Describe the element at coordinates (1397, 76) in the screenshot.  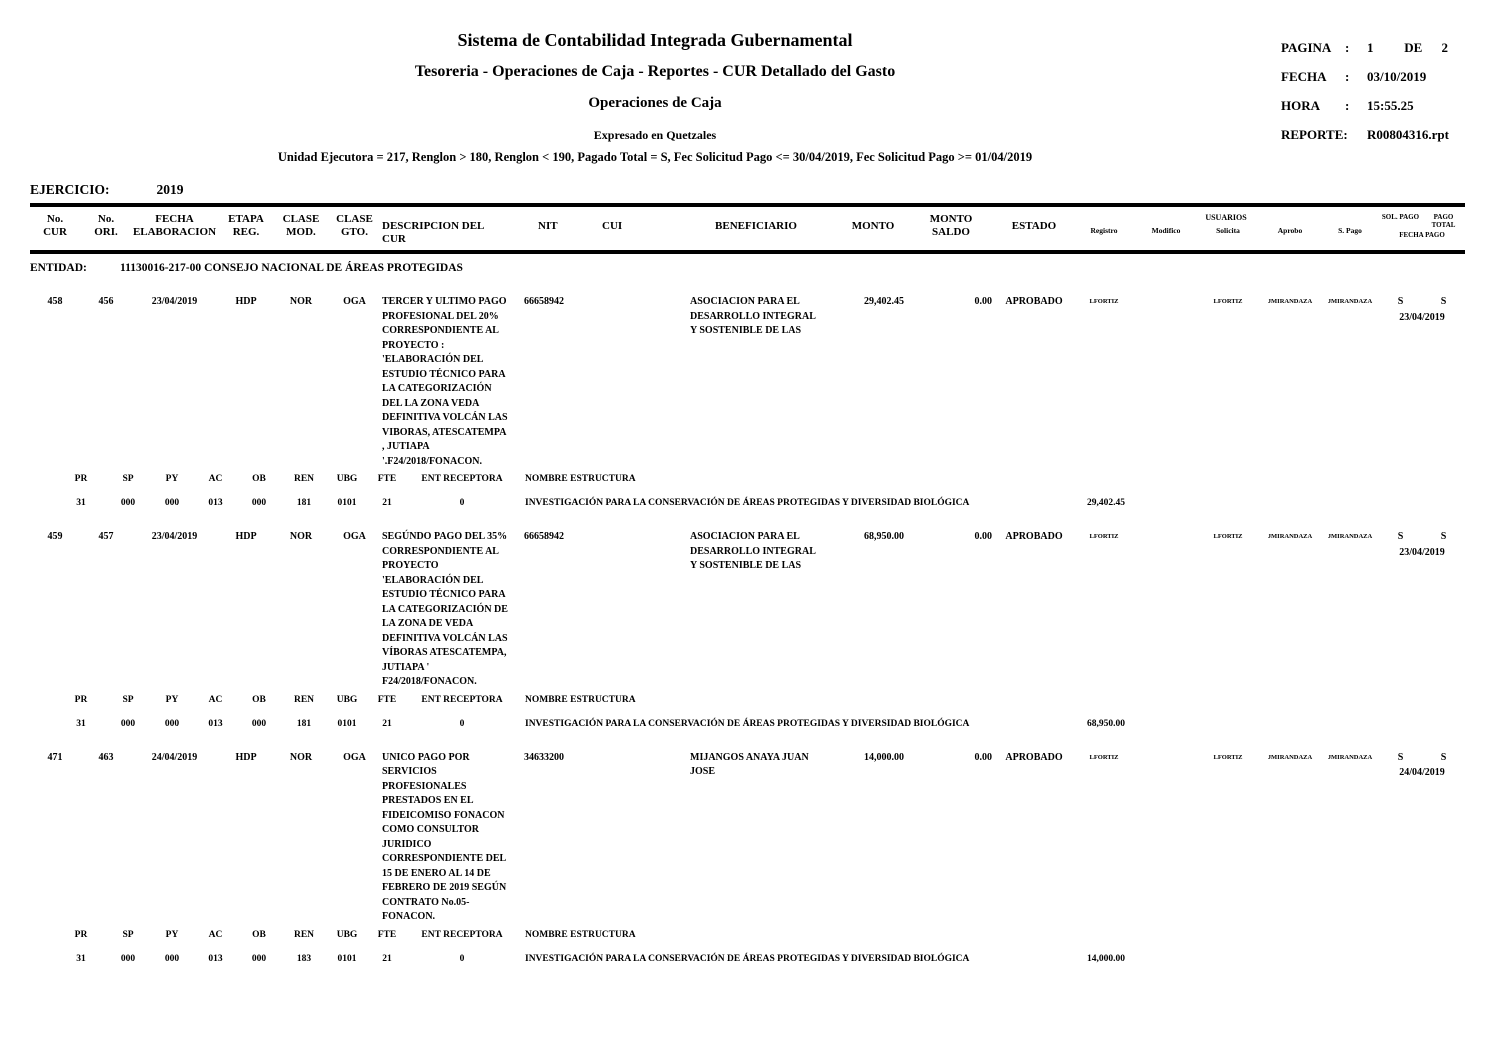
I see `fecha-value: 03/10/2019` at that location.